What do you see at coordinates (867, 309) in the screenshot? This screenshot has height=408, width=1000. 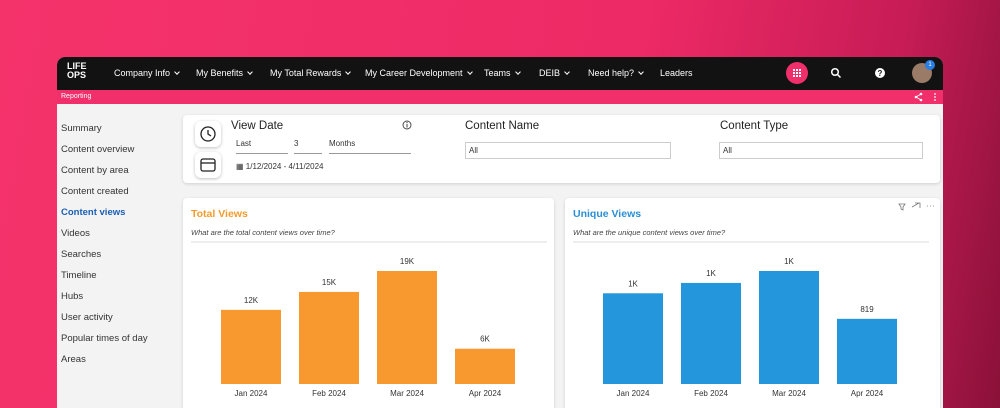 I see `value-label: 819` at bounding box center [867, 309].